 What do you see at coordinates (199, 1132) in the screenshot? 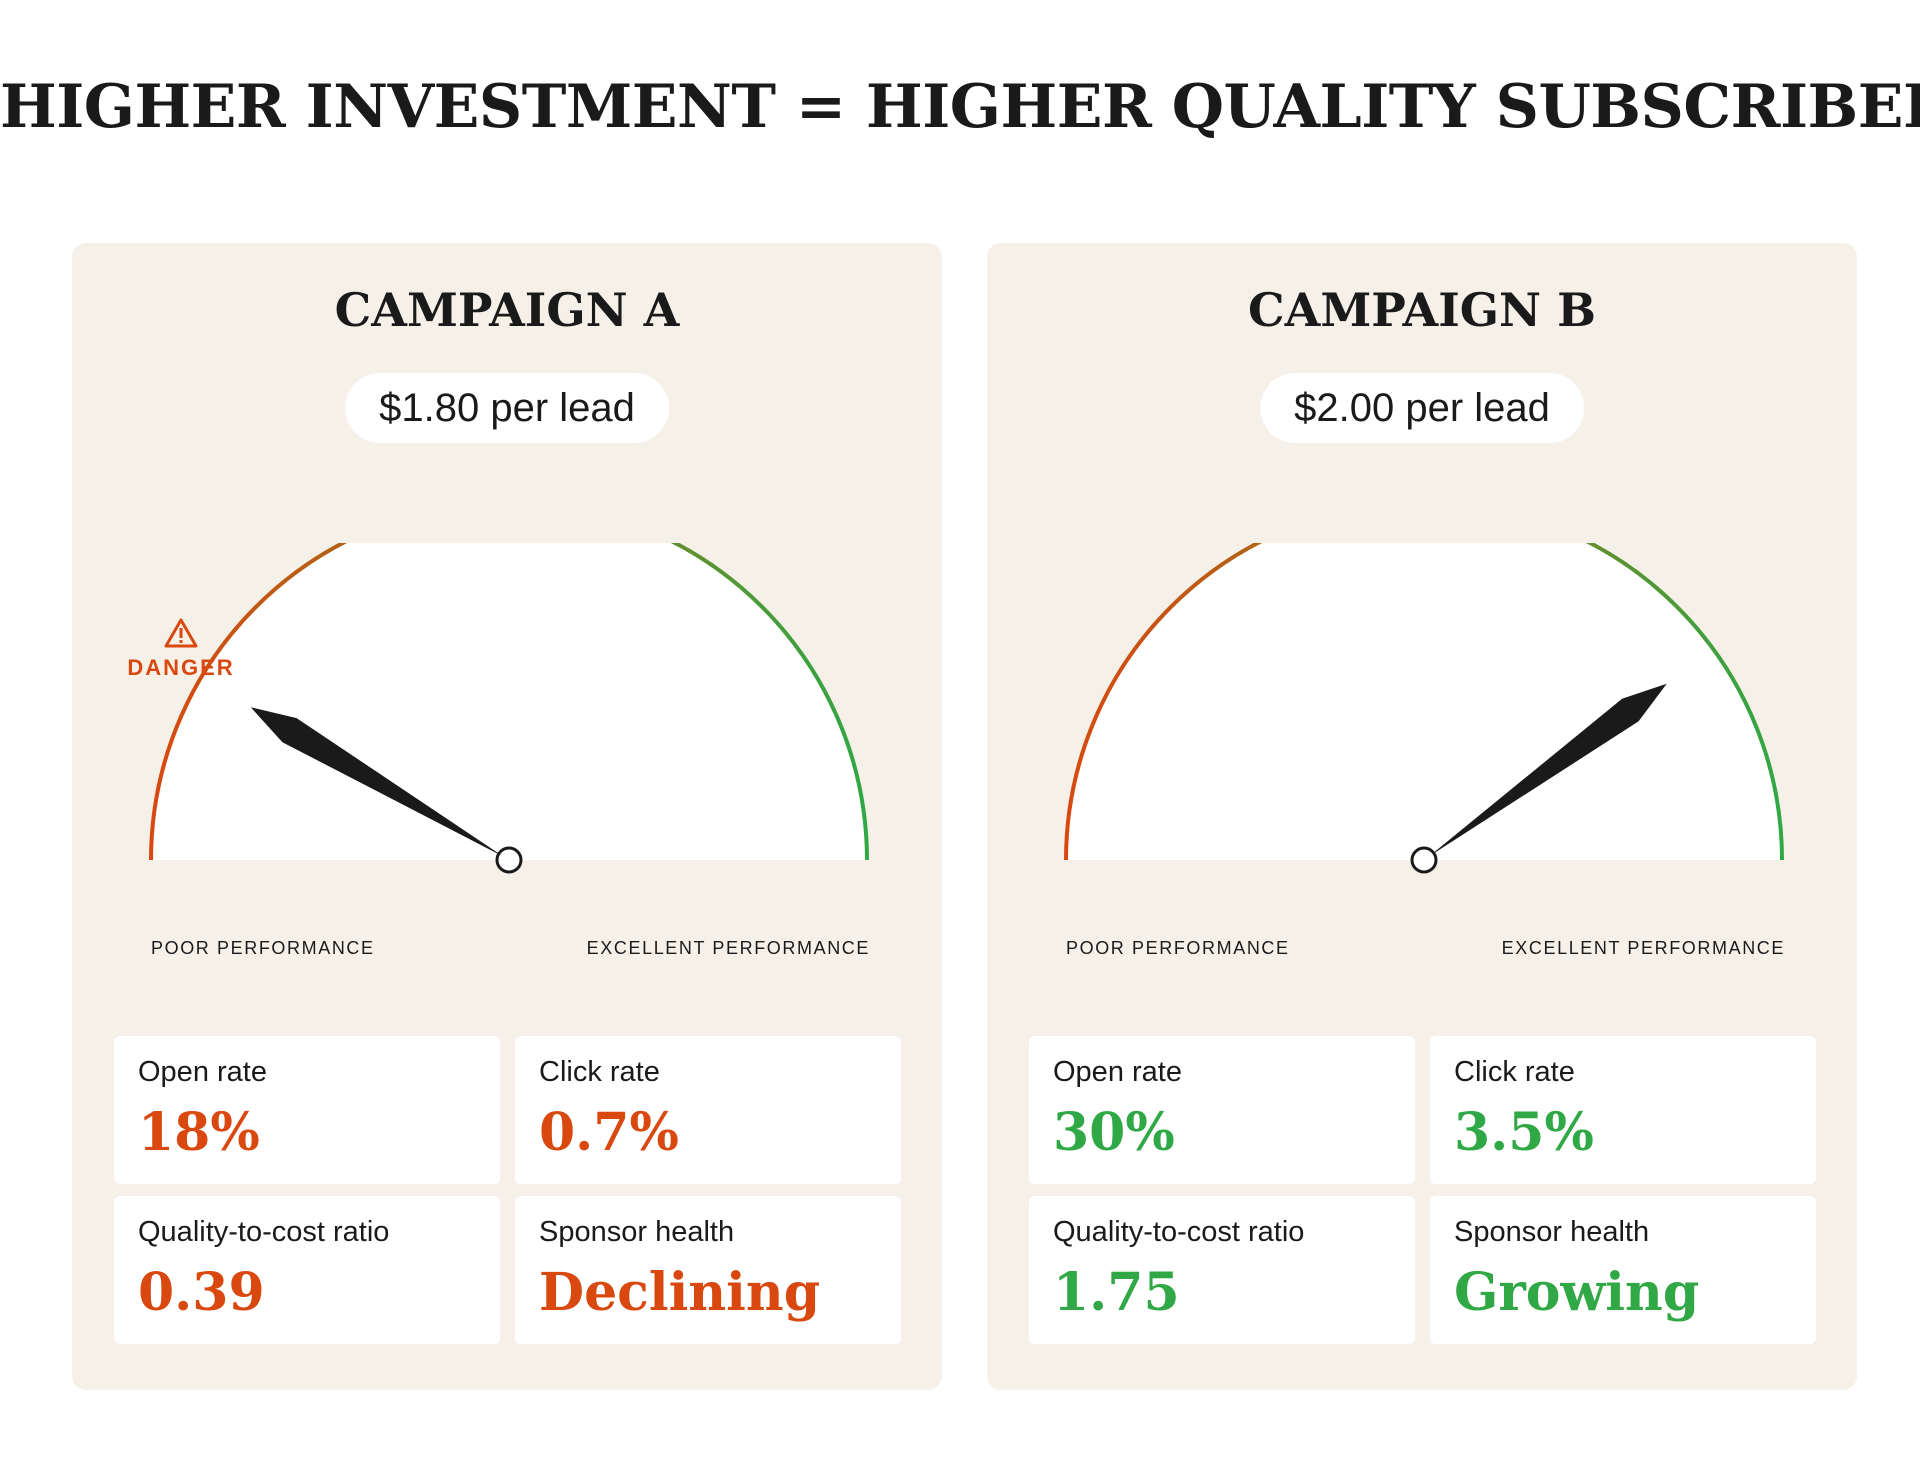
I see `metric-value: 18%` at bounding box center [199, 1132].